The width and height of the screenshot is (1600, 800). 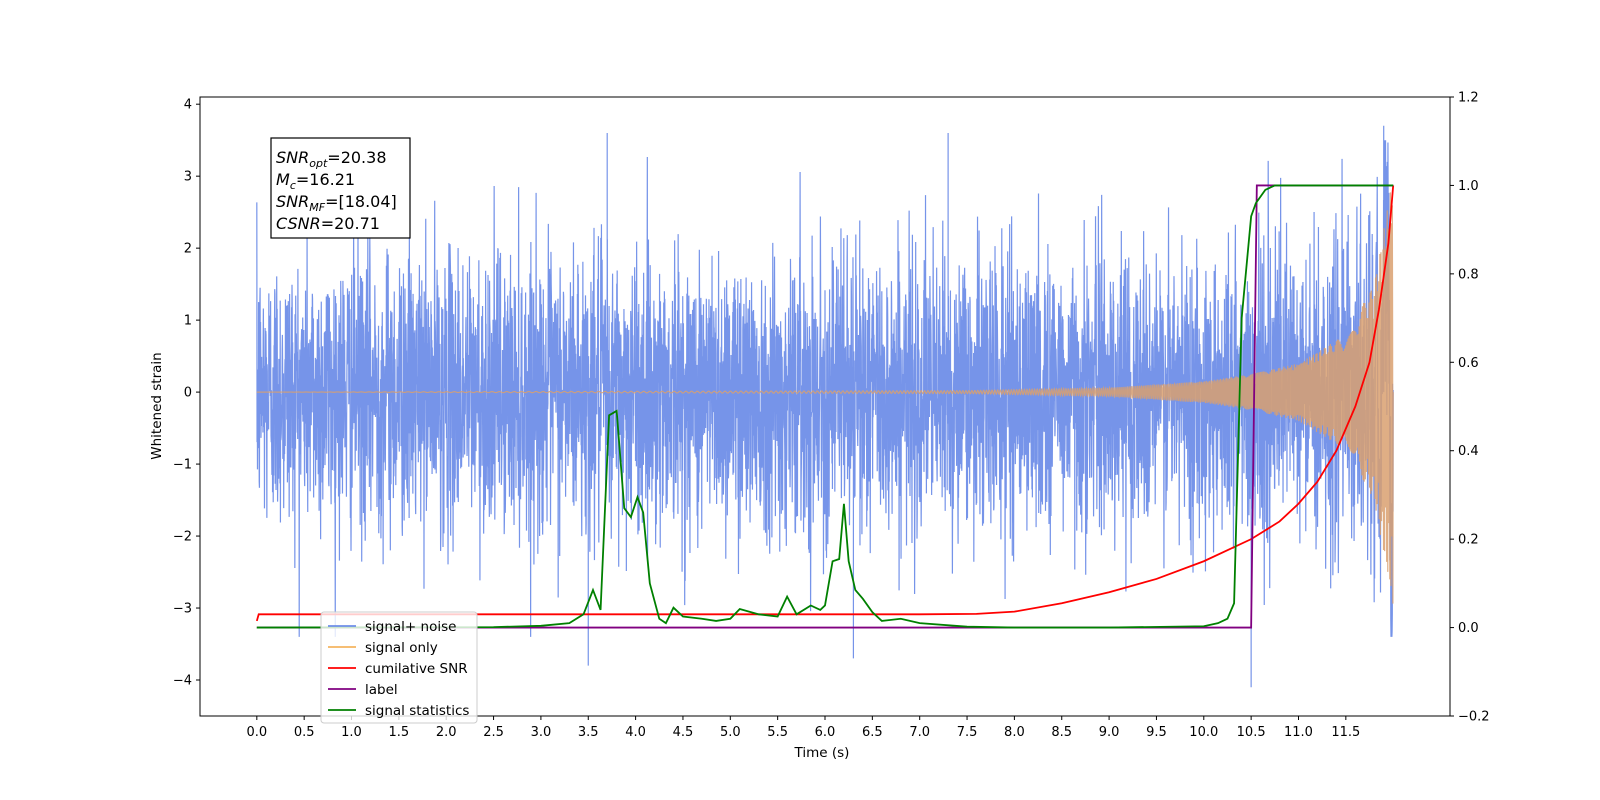 What do you see at coordinates (304, 732) in the screenshot?
I see `x-tick-label: 0.5` at bounding box center [304, 732].